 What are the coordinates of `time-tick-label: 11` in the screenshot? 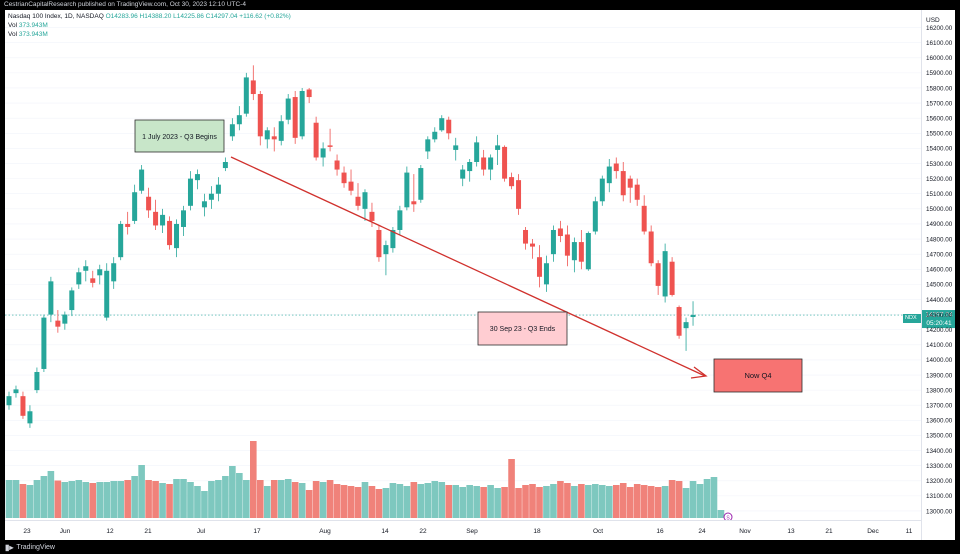 It's located at (909, 531).